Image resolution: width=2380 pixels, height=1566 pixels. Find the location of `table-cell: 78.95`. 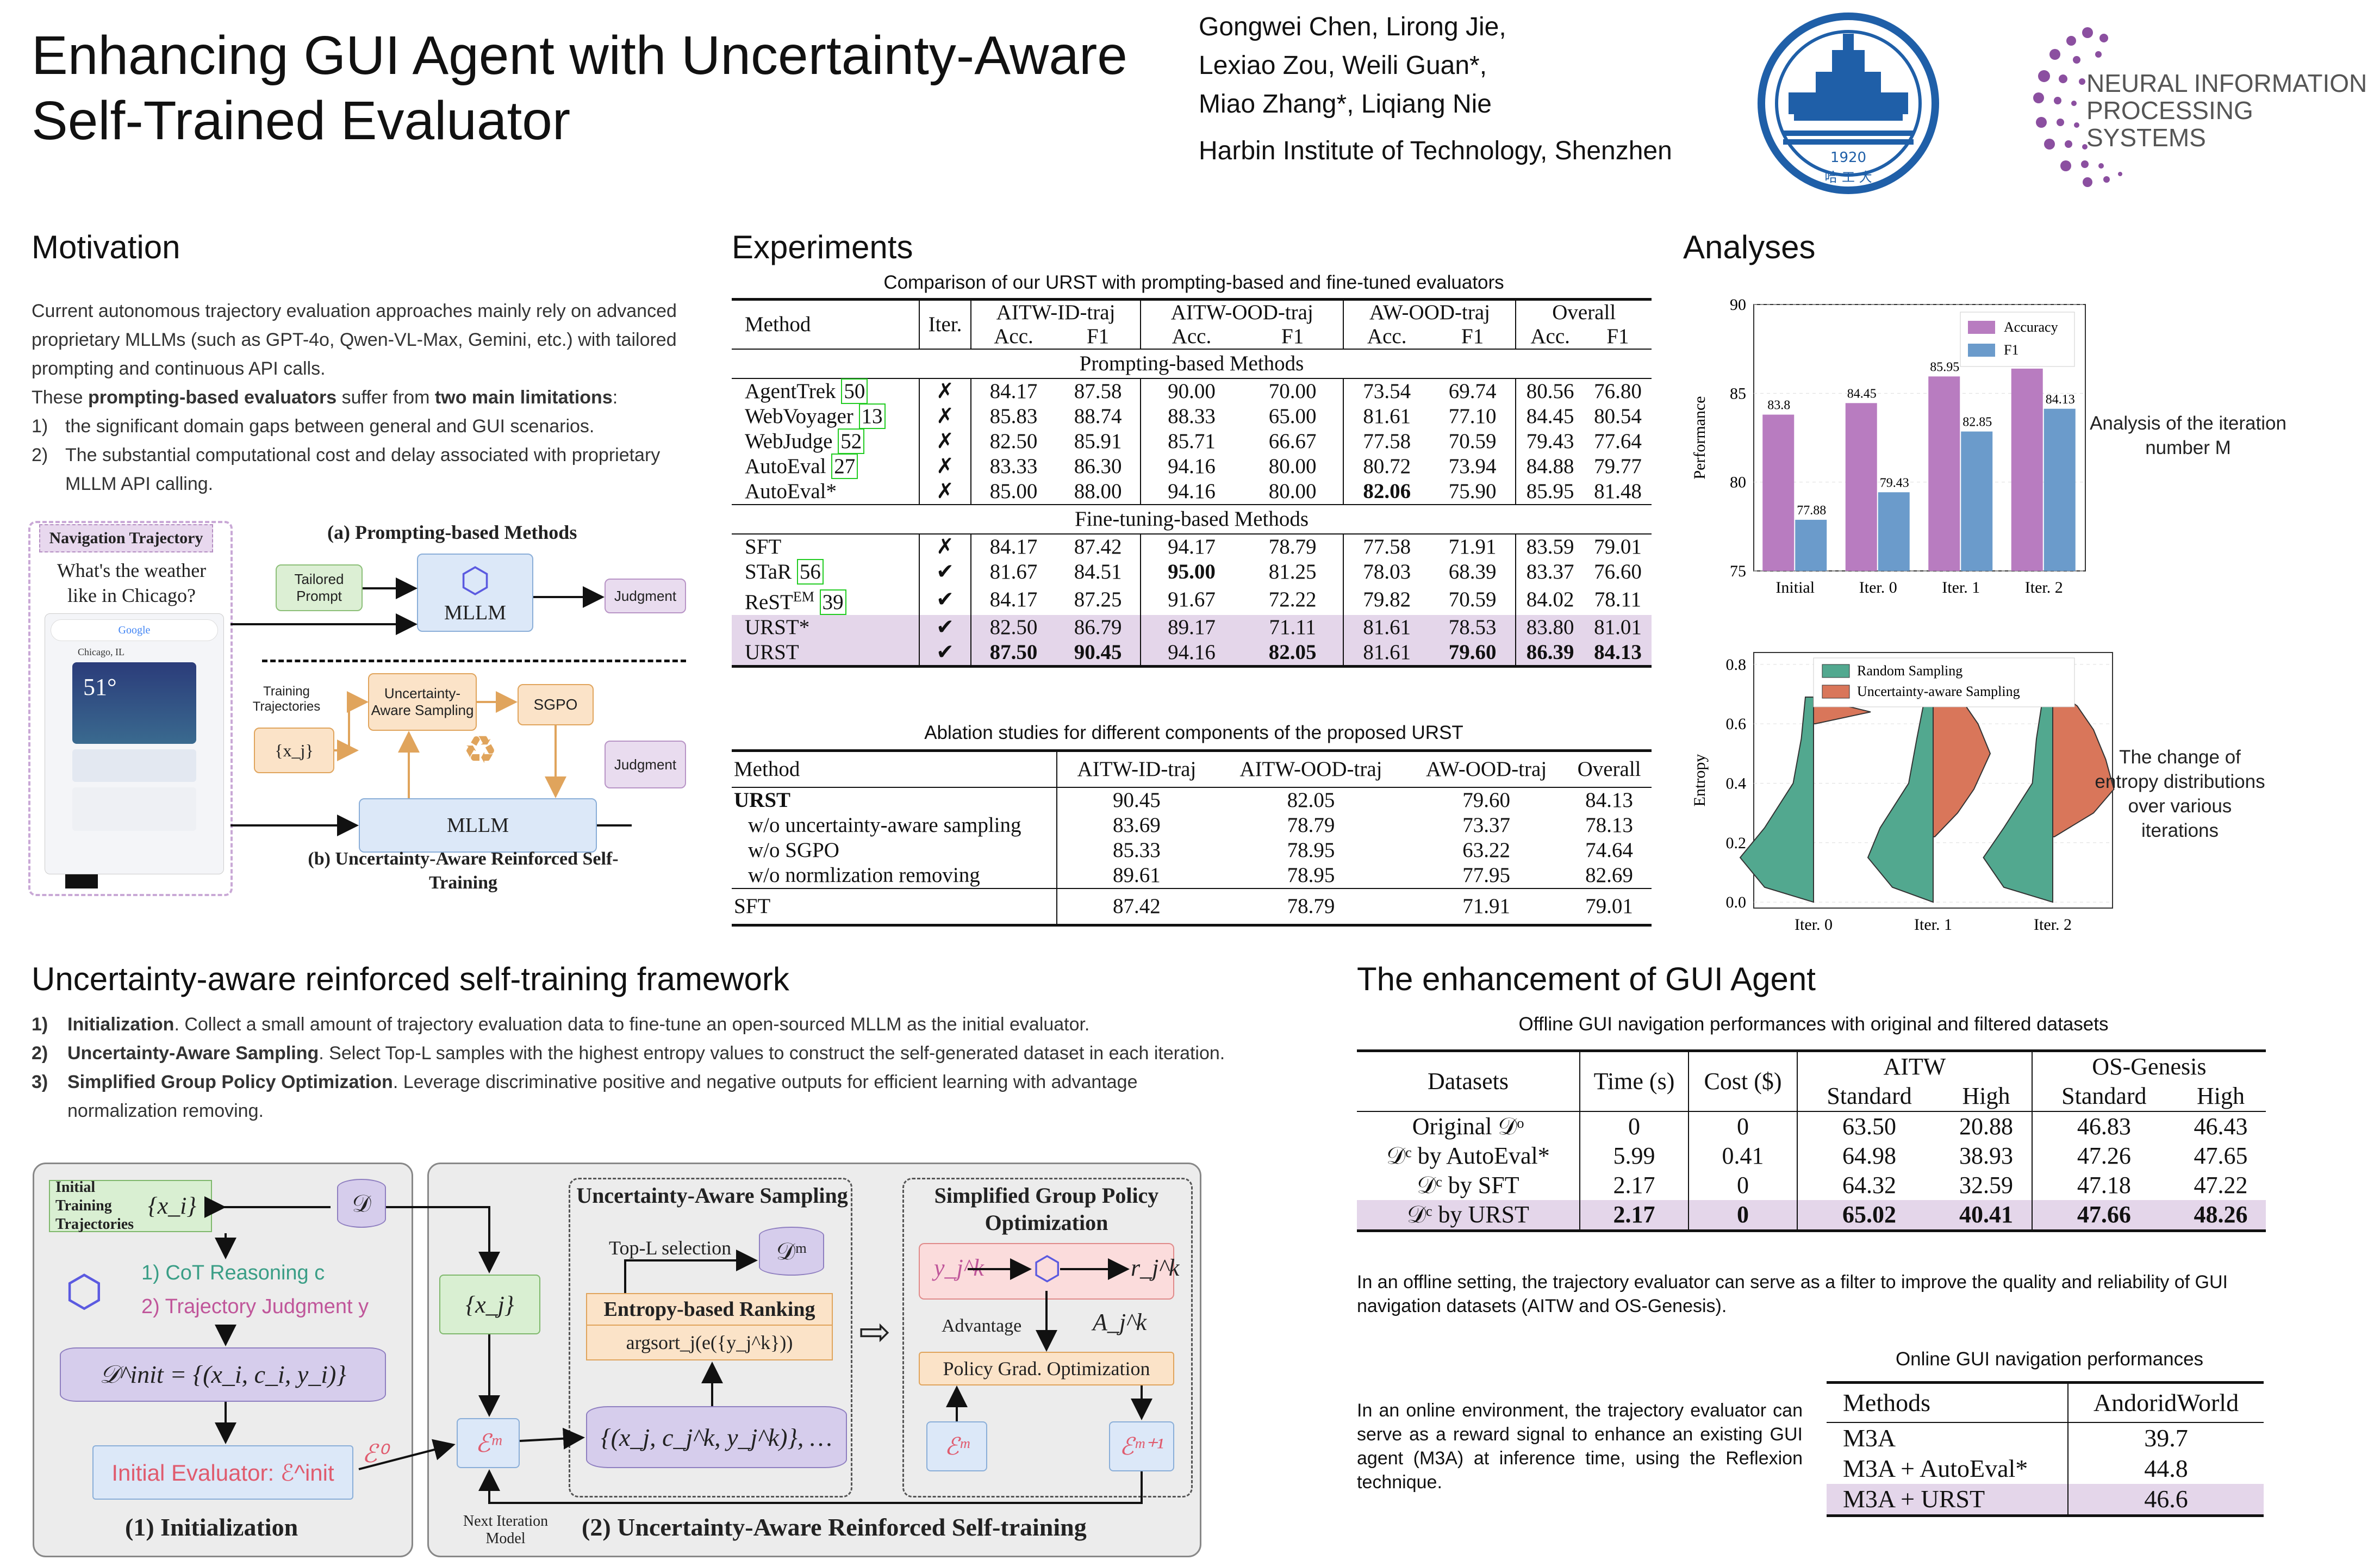

table-cell: 78.95 is located at coordinates (1311, 875).